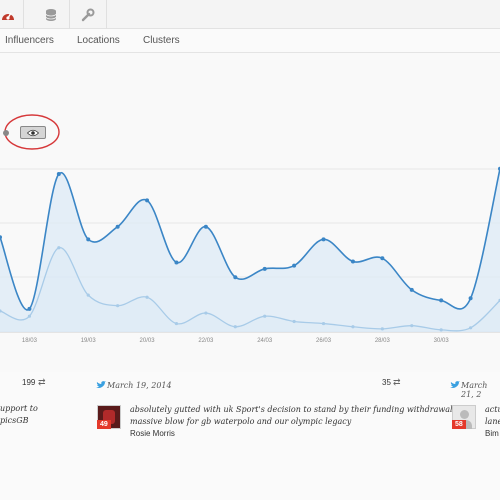 This screenshot has height=500, width=500. What do you see at coordinates (7, 16) in the screenshot?
I see `dashboard-icon` at bounding box center [7, 16].